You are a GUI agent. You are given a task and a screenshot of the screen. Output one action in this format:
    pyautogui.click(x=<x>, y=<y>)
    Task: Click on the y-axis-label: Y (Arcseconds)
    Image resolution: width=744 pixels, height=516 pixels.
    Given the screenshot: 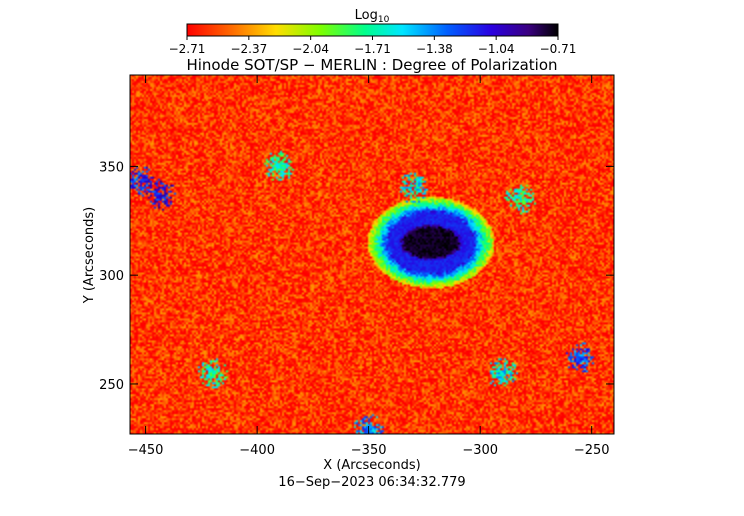 What is the action you would take?
    pyautogui.click(x=89, y=255)
    